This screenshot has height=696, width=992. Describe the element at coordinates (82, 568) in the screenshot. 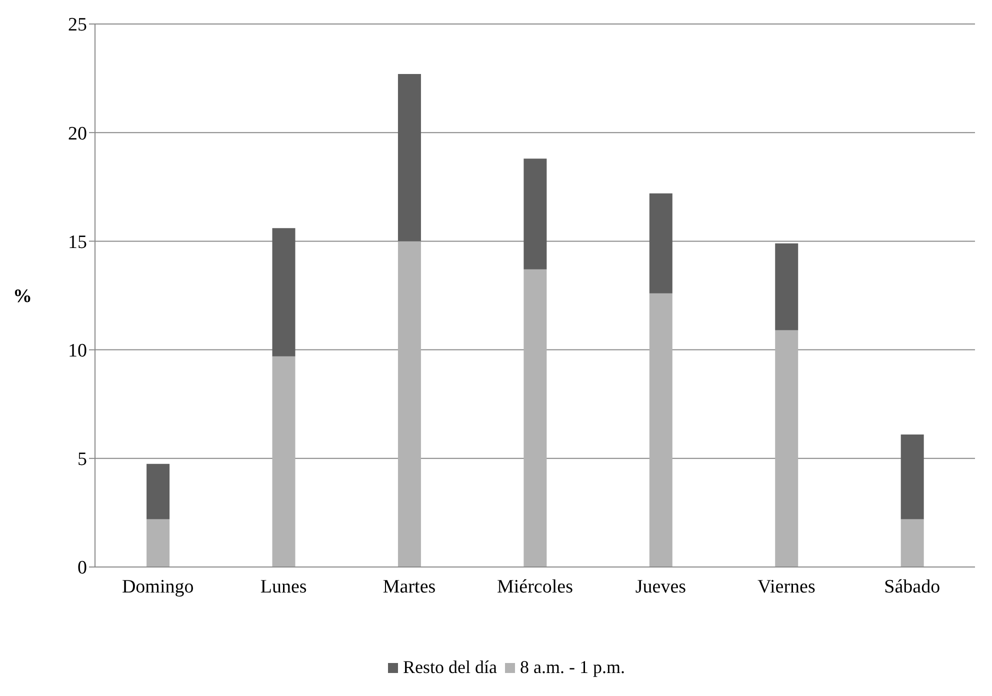

I see `y-tick-label: 0` at that location.